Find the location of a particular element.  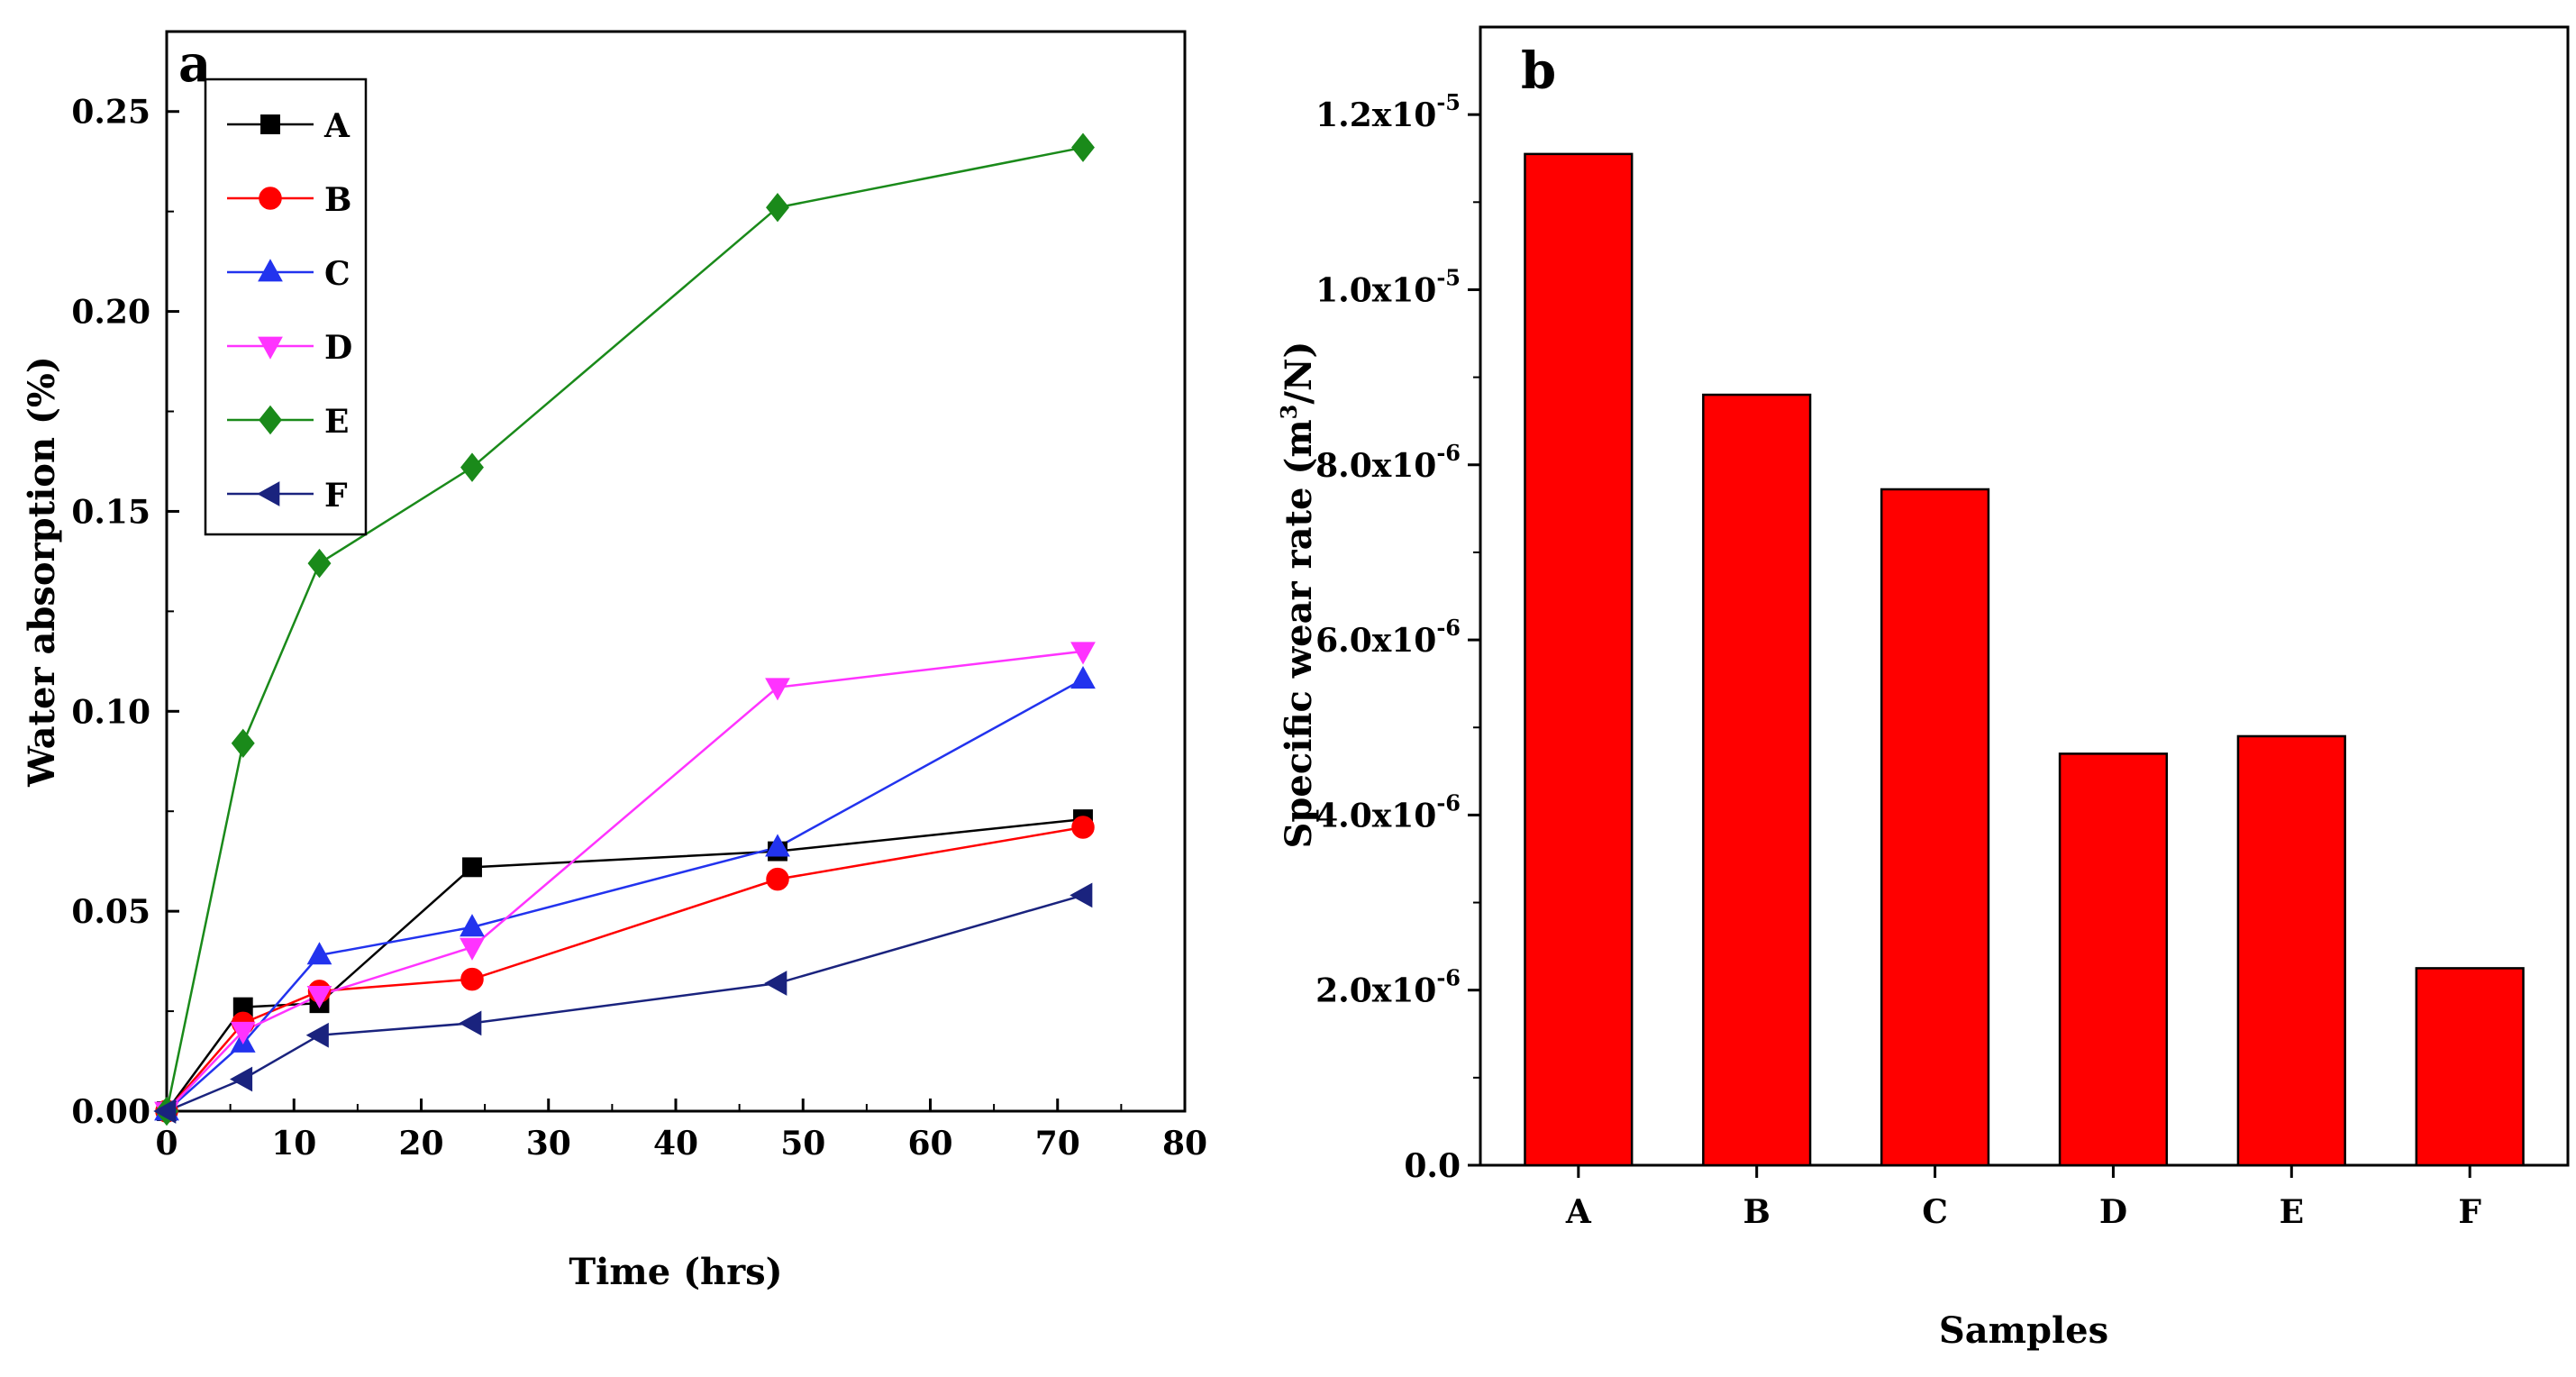

y-tick-label: 0.20 is located at coordinates (110, 313).